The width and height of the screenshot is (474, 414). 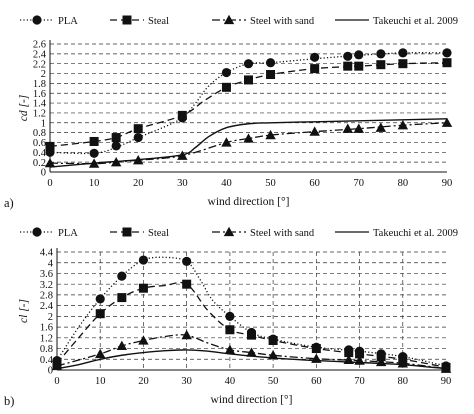 I want to click on y-tick-label: 4.4, so click(x=47, y=253).